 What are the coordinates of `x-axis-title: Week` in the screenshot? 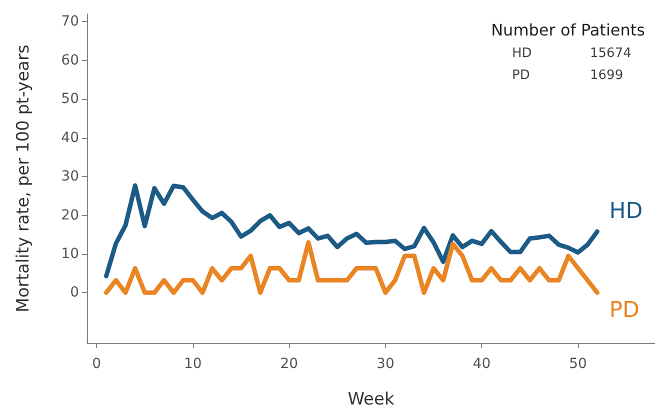 It's located at (371, 400).